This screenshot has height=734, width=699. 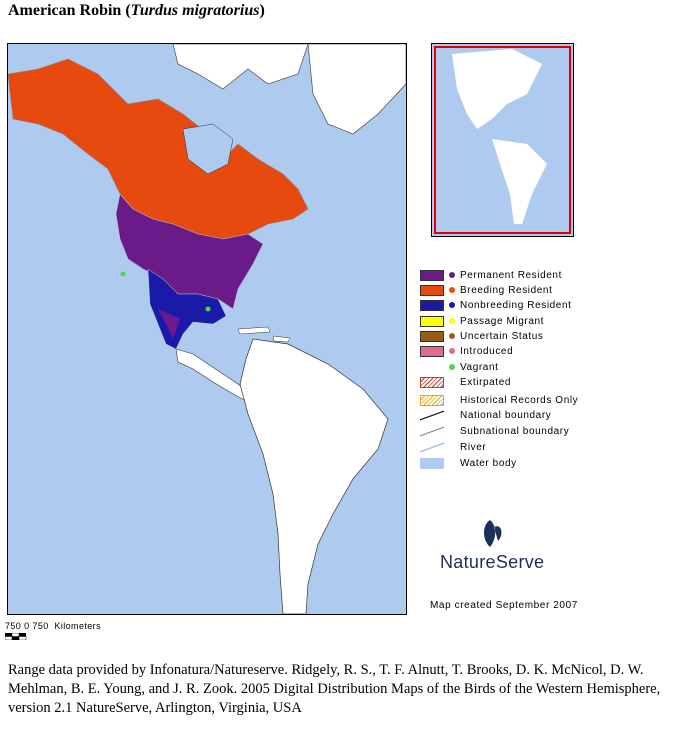 I want to click on inset-map, so click(x=502, y=140).